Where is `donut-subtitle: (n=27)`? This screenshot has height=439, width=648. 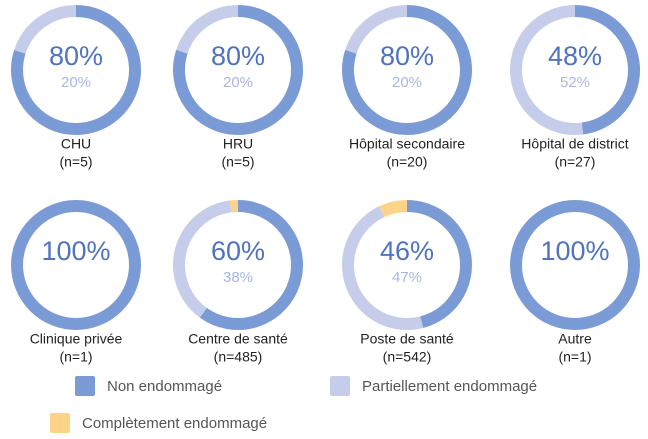 donut-subtitle: (n=27) is located at coordinates (575, 162).